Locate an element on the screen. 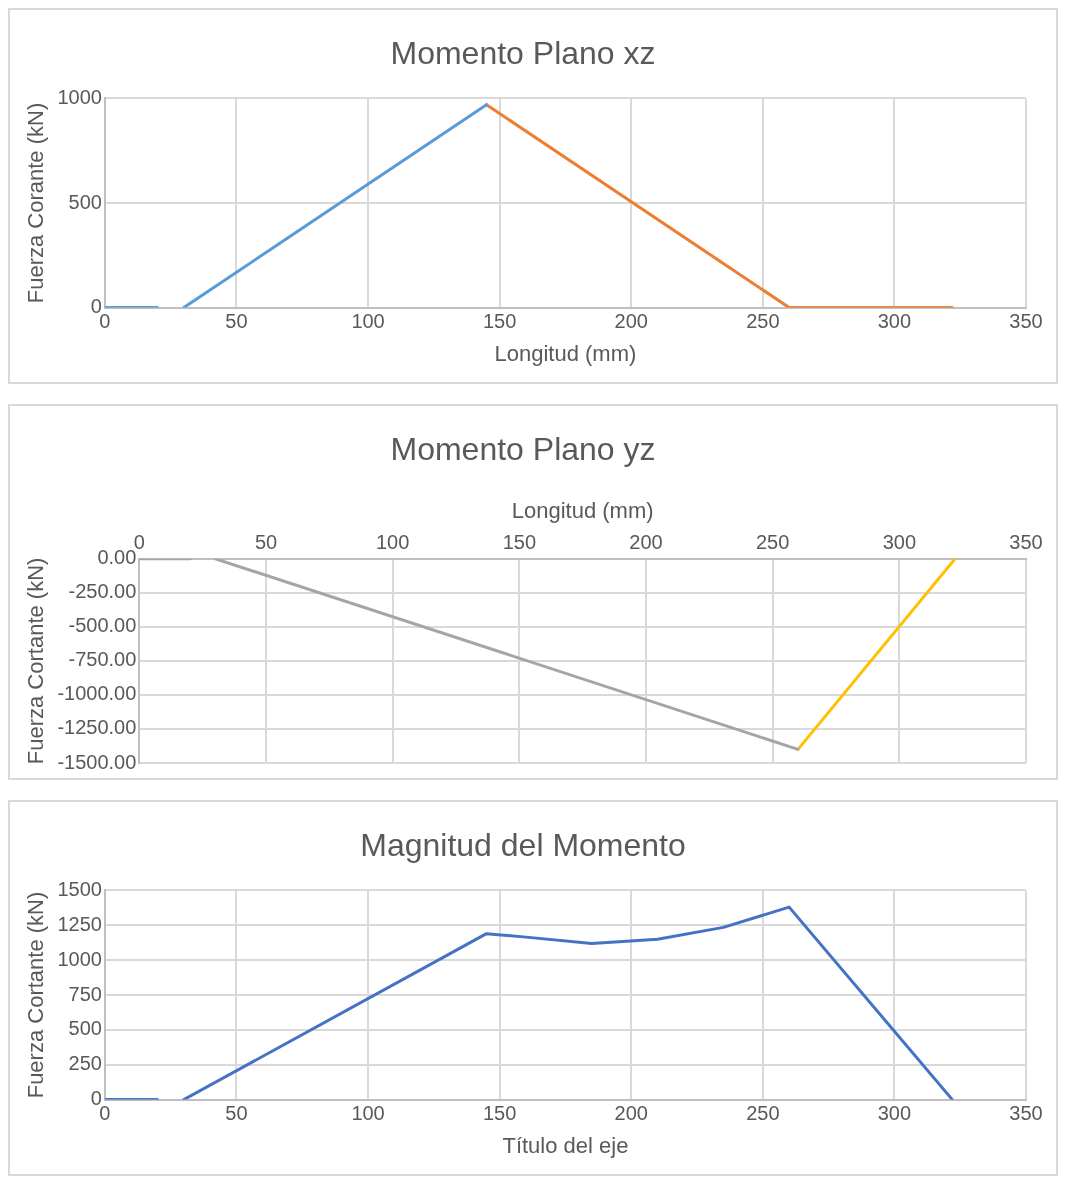  y-tick-label: -1500.00 is located at coordinates (97, 761).